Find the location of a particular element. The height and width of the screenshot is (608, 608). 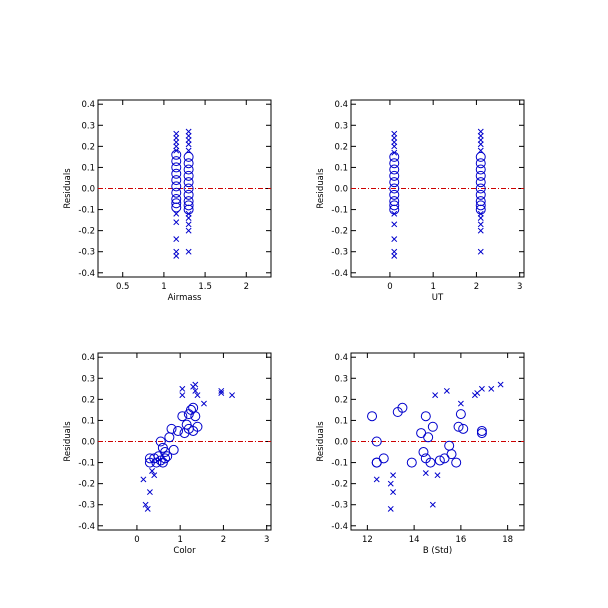

y-tick-label: 0.1 is located at coordinates (88, 168).